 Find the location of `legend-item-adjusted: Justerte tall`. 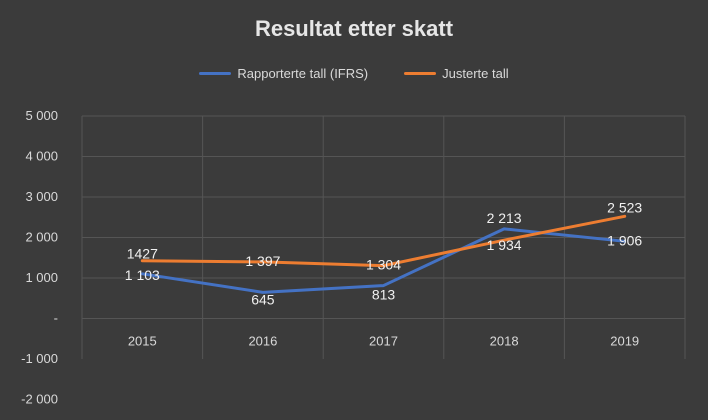

legend-item-adjusted: Justerte tall is located at coordinates (456, 73).